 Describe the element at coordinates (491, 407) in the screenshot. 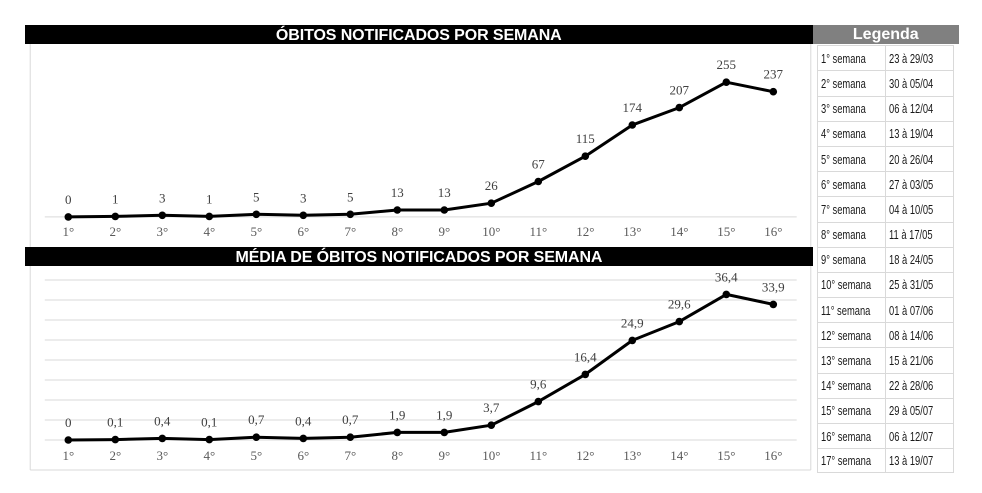

I see `svg-text: 3,7` at that location.